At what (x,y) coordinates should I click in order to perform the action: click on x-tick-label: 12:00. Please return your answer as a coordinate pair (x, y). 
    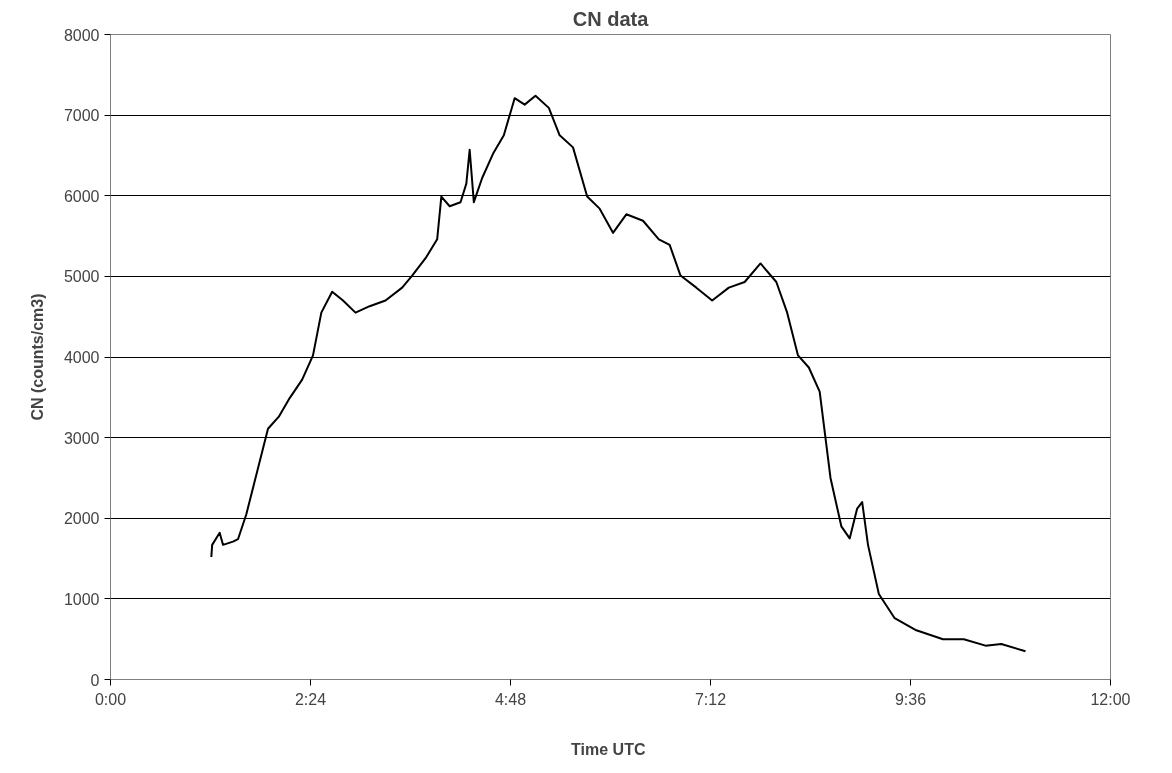
    Looking at the image, I should click on (1110, 699).